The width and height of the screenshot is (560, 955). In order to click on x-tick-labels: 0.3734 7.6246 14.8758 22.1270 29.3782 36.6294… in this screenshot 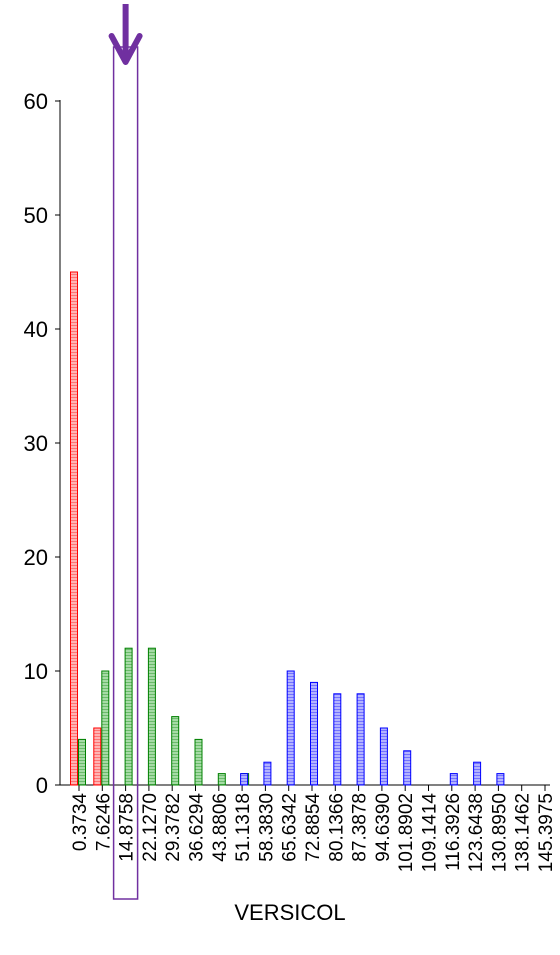, I will do `click(313, 833)`.